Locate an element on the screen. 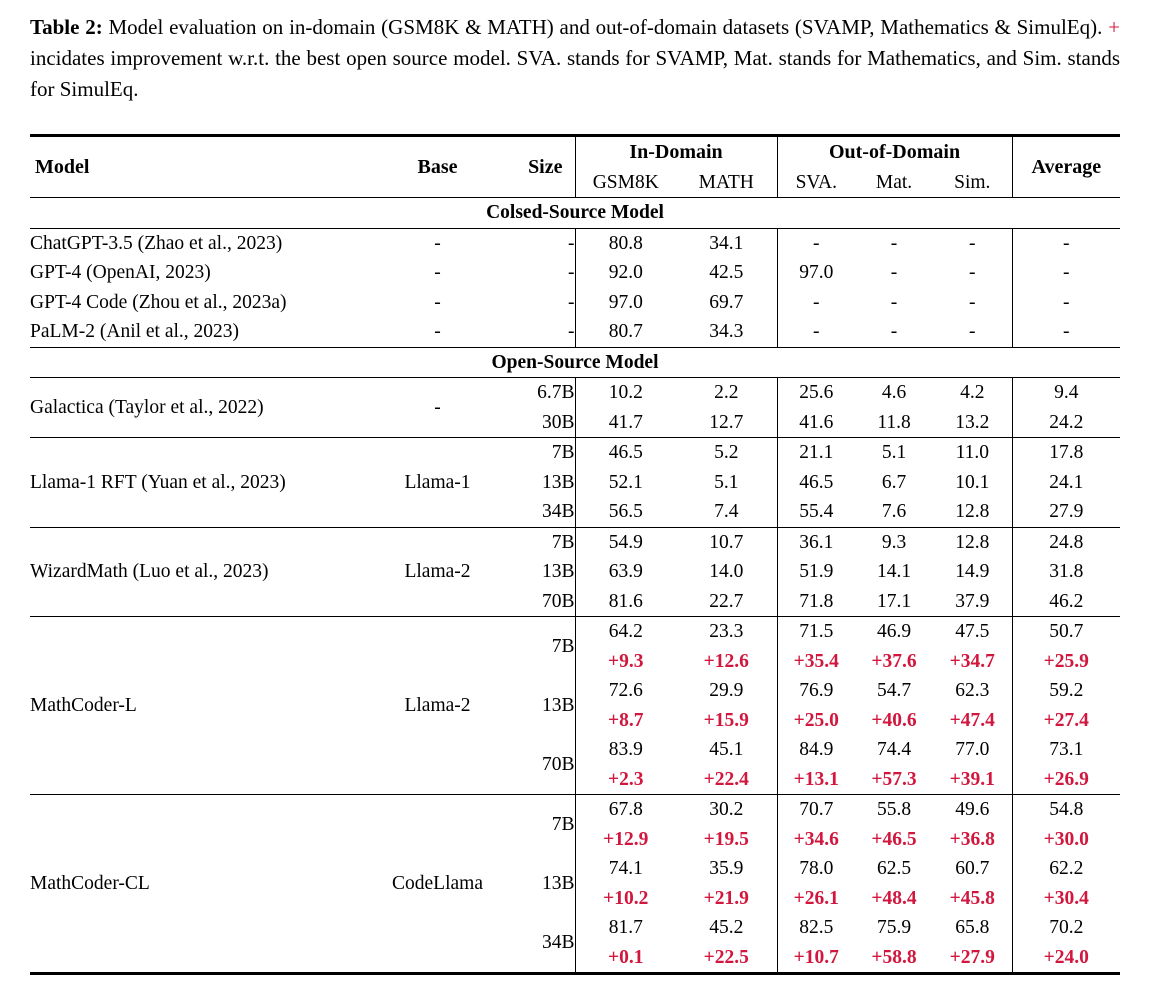 This screenshot has height=1004, width=1149. metric-value: 46.5 is located at coordinates (625, 452).